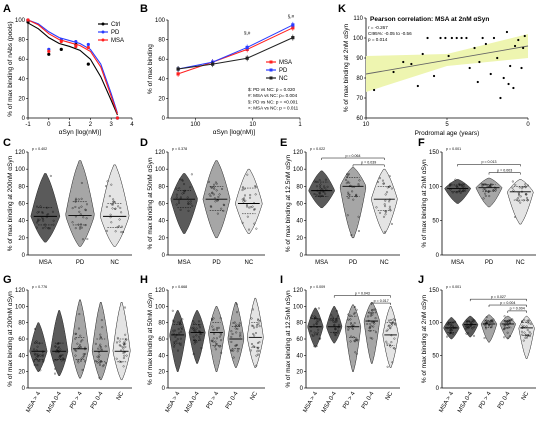 This screenshot has width=550, height=425. Describe the element at coordinates (88, 64) in the screenshot. I see `data-point-ctrl` at that location.